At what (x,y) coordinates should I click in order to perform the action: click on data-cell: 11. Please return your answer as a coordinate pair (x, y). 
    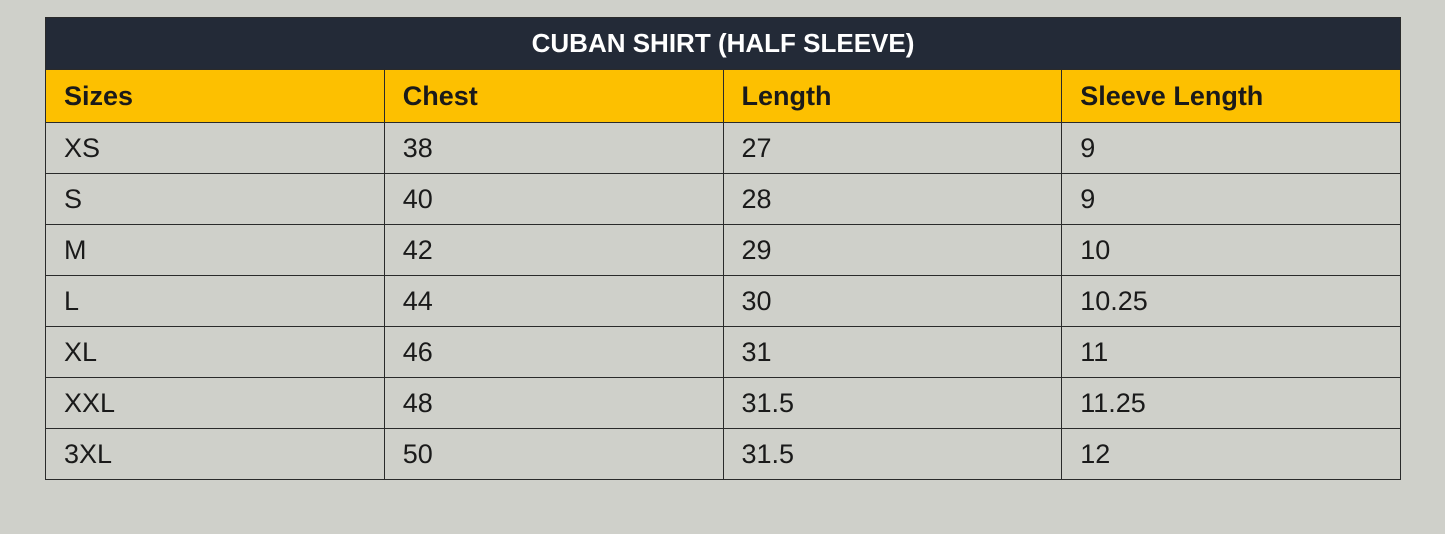
    Looking at the image, I should click on (1231, 352).